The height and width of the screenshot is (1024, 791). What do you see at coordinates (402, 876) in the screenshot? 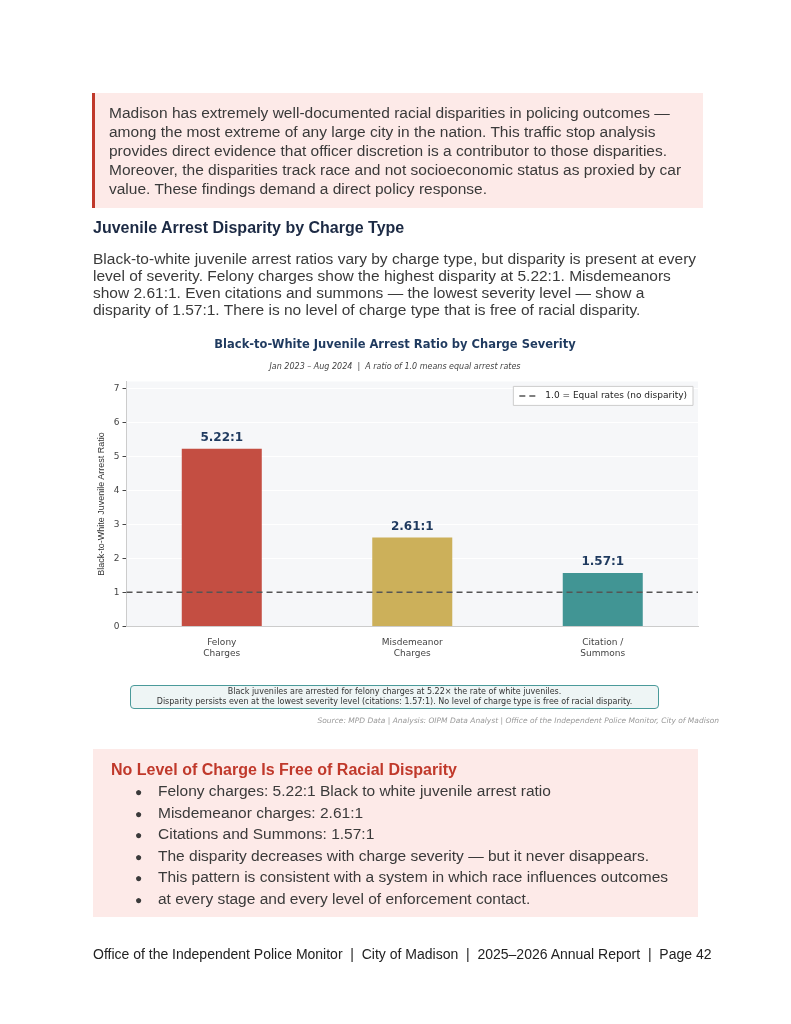
I see `text: ● This pattern is consistent with a system in which race influences outcomes` at bounding box center [402, 876].